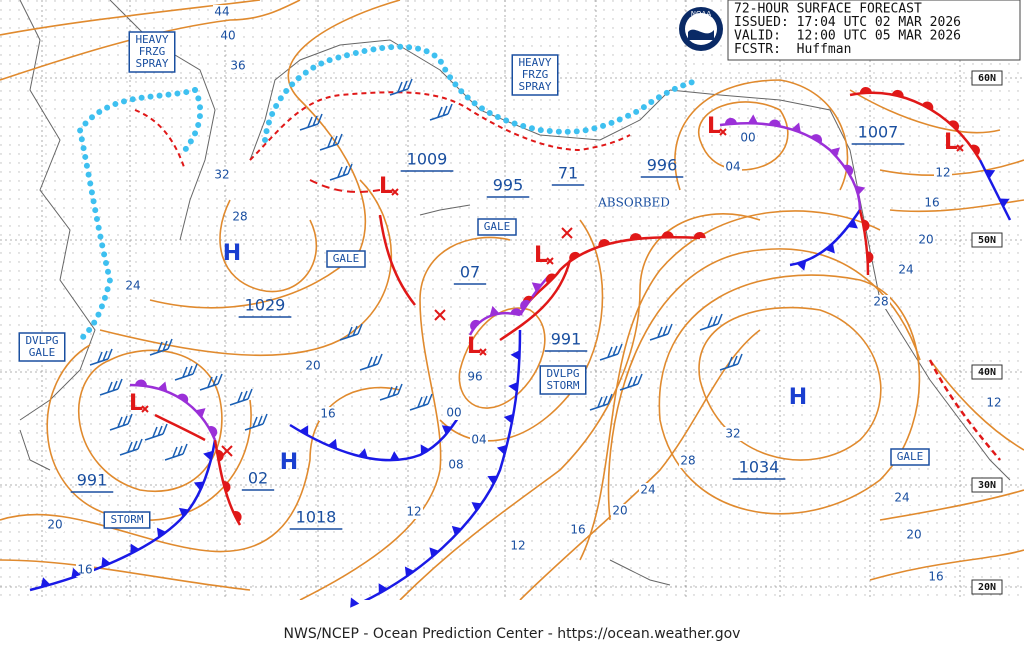 The height and width of the screenshot is (652, 1024). Describe the element at coordinates (662, 165) in the screenshot. I see `central-pressure: 996` at that location.